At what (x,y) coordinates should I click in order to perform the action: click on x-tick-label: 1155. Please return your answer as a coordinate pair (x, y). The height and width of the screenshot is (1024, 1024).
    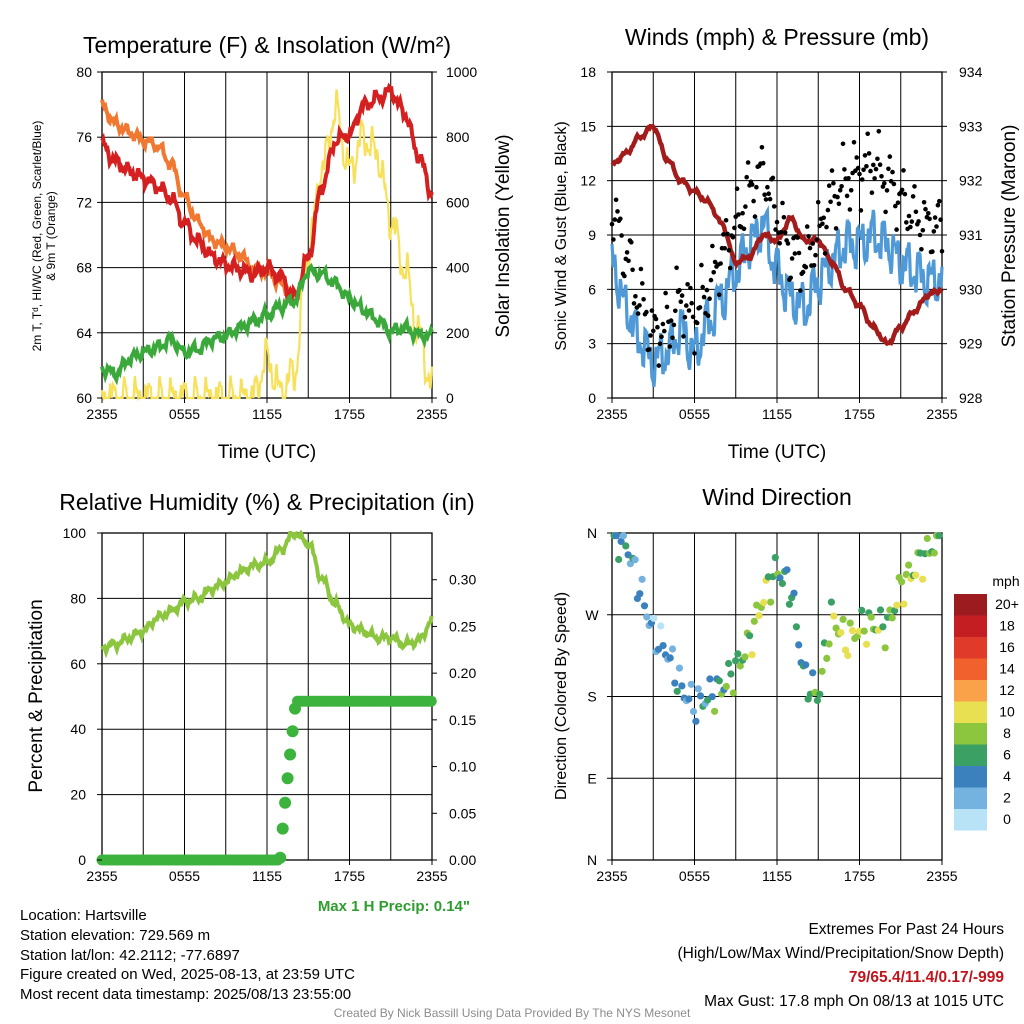
    Looking at the image, I should click on (267, 876).